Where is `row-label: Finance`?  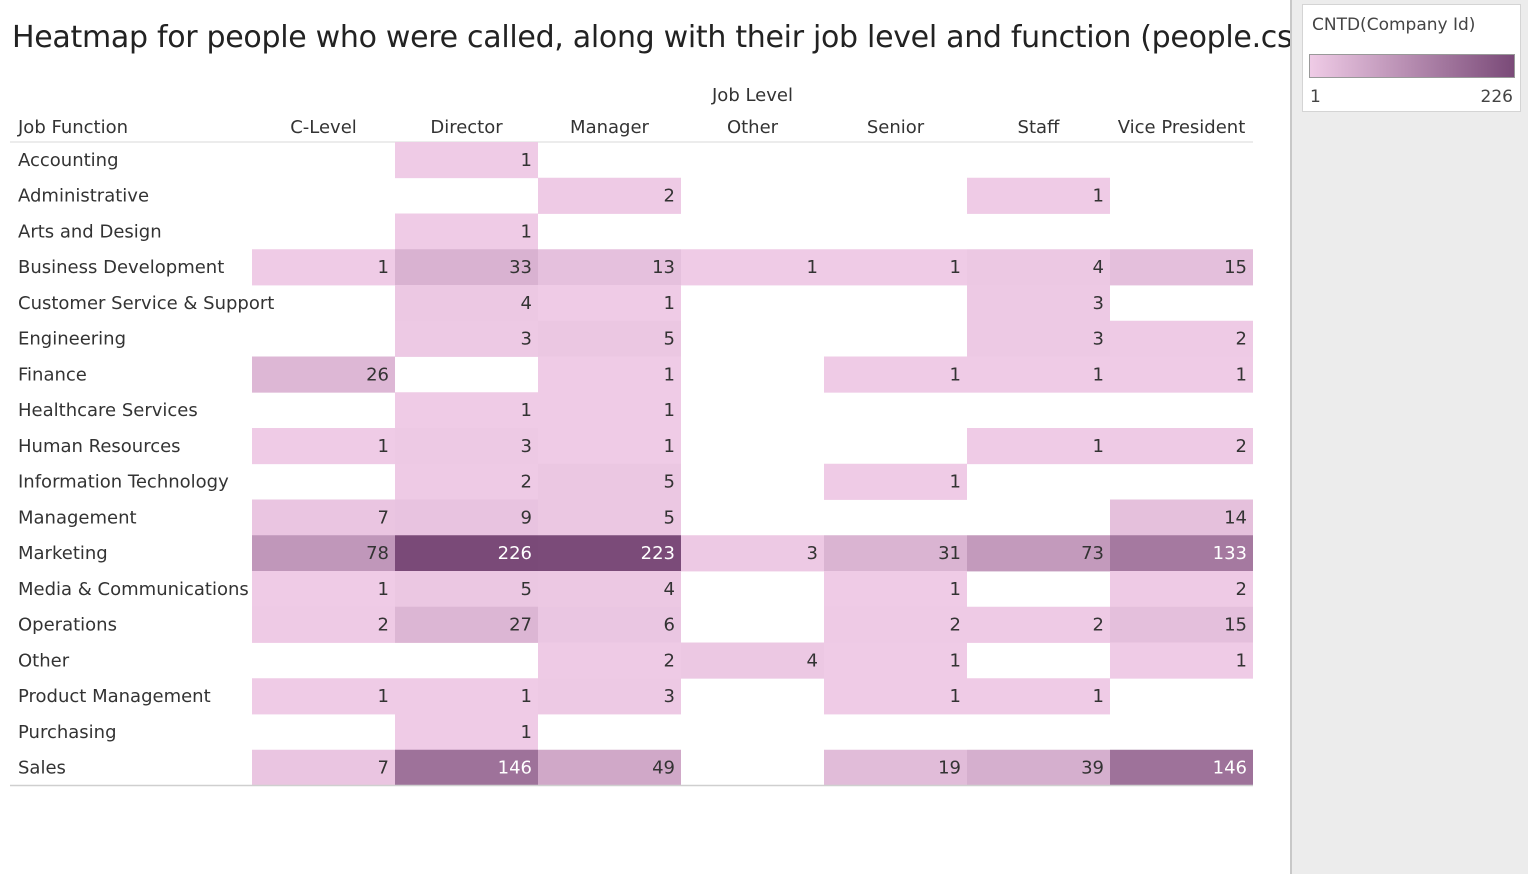
row-label: Finance is located at coordinates (52, 374).